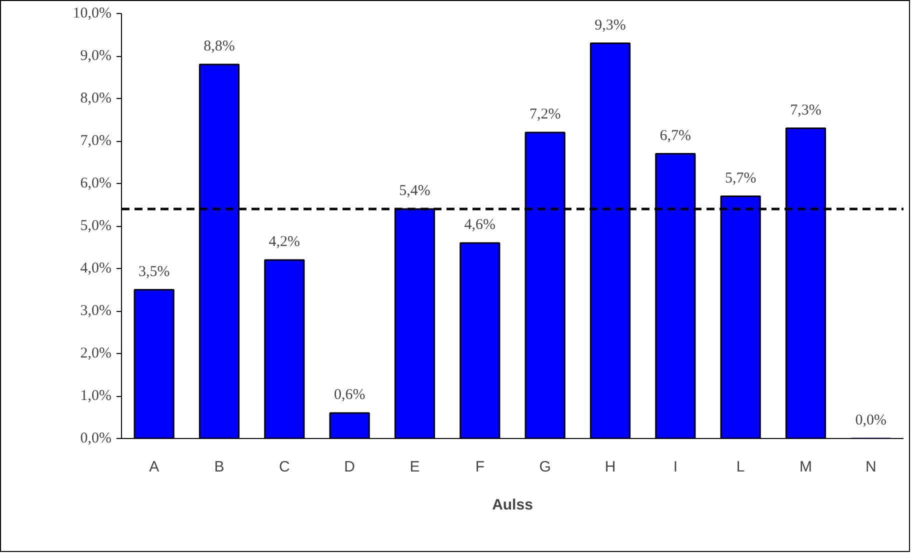  What do you see at coordinates (545, 114) in the screenshot?
I see `data-label: 7,2%` at bounding box center [545, 114].